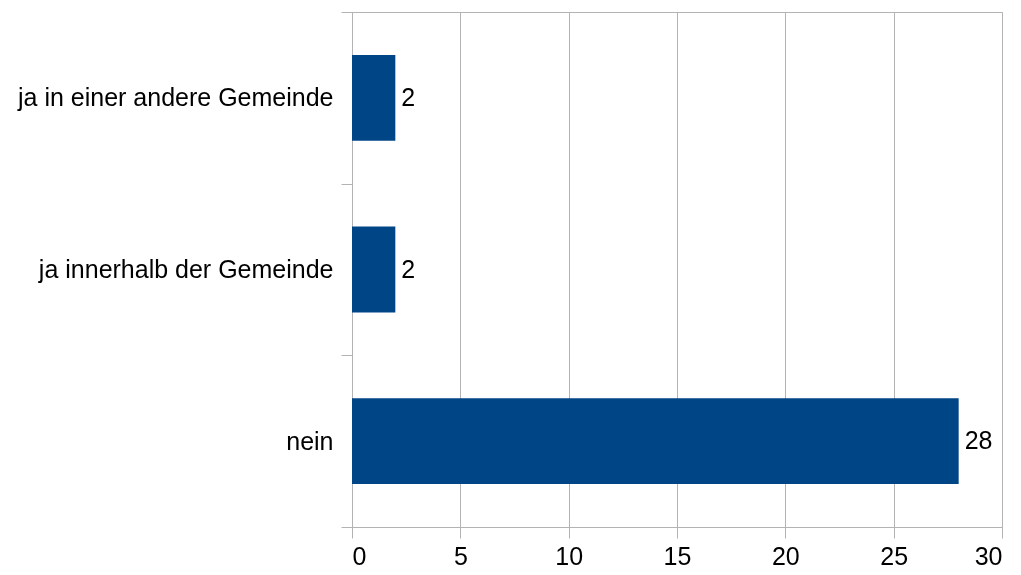 The height and width of the screenshot is (575, 1021). Describe the element at coordinates (978, 440) in the screenshot. I see `data-label: 28` at that location.